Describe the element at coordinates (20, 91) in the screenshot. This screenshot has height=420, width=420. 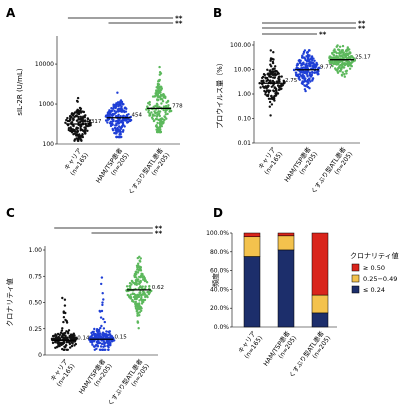
I see `A-ylabel: sIL-2R (U/mL)` at that location.